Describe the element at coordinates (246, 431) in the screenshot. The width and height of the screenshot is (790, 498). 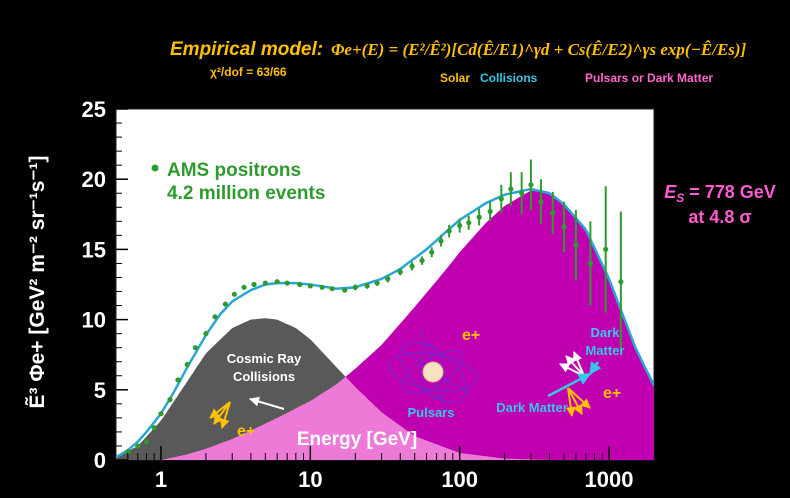
I see `eplus-collisions-label: e+` at that location.